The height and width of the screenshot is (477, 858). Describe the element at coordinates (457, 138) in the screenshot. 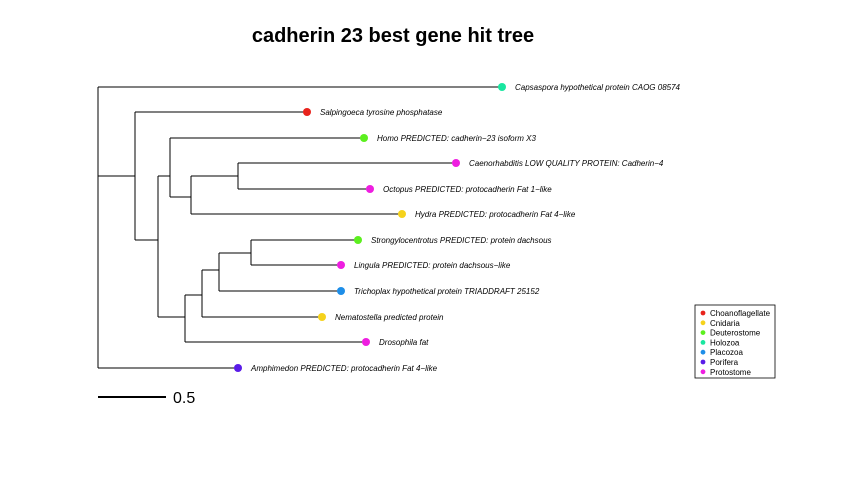

I see `tip-label: Homo PREDICTED: cadherin−23 isoform X3` at that location.